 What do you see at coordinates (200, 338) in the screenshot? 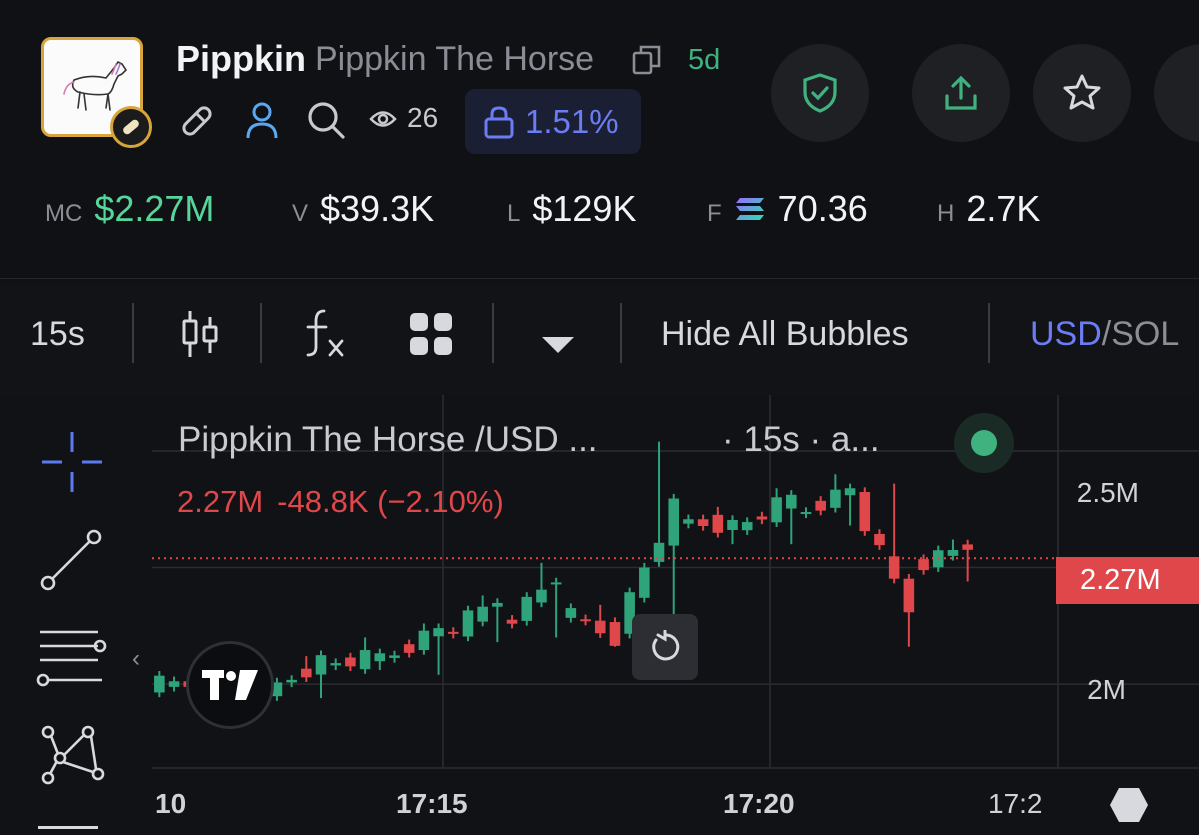
I see `candle-type-icon` at bounding box center [200, 338].